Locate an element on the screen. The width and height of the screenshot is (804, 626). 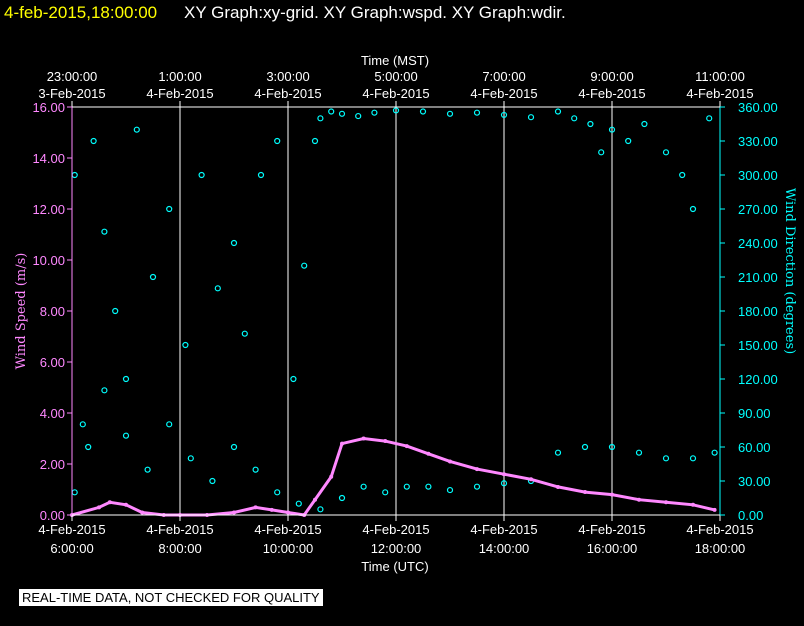
bottom-tick-time: 14:00:00 is located at coordinates (504, 548).